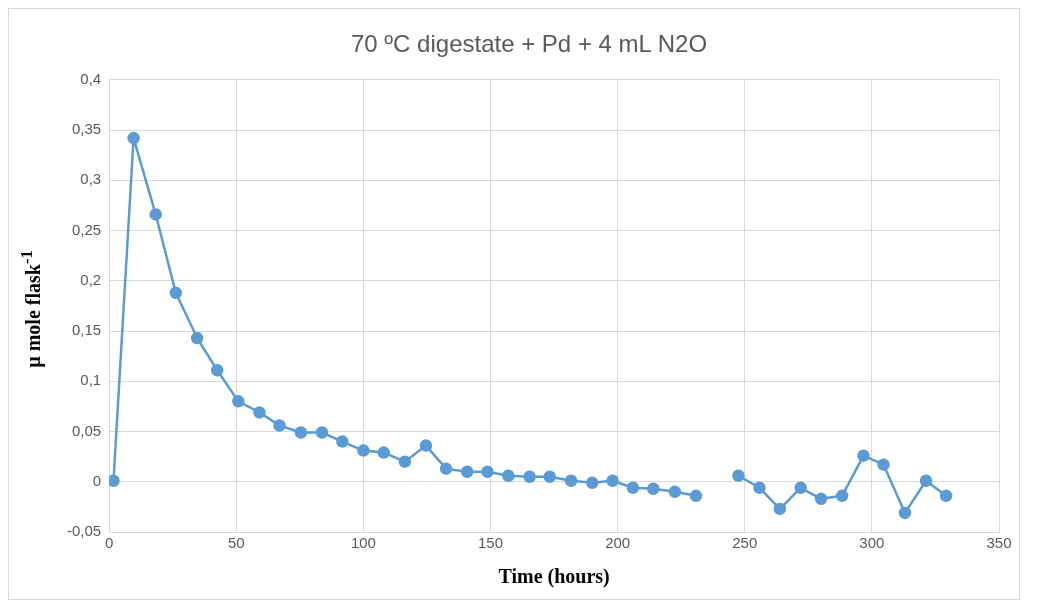  What do you see at coordinates (86, 229) in the screenshot?
I see `y-tick-label: 0,25` at bounding box center [86, 229].